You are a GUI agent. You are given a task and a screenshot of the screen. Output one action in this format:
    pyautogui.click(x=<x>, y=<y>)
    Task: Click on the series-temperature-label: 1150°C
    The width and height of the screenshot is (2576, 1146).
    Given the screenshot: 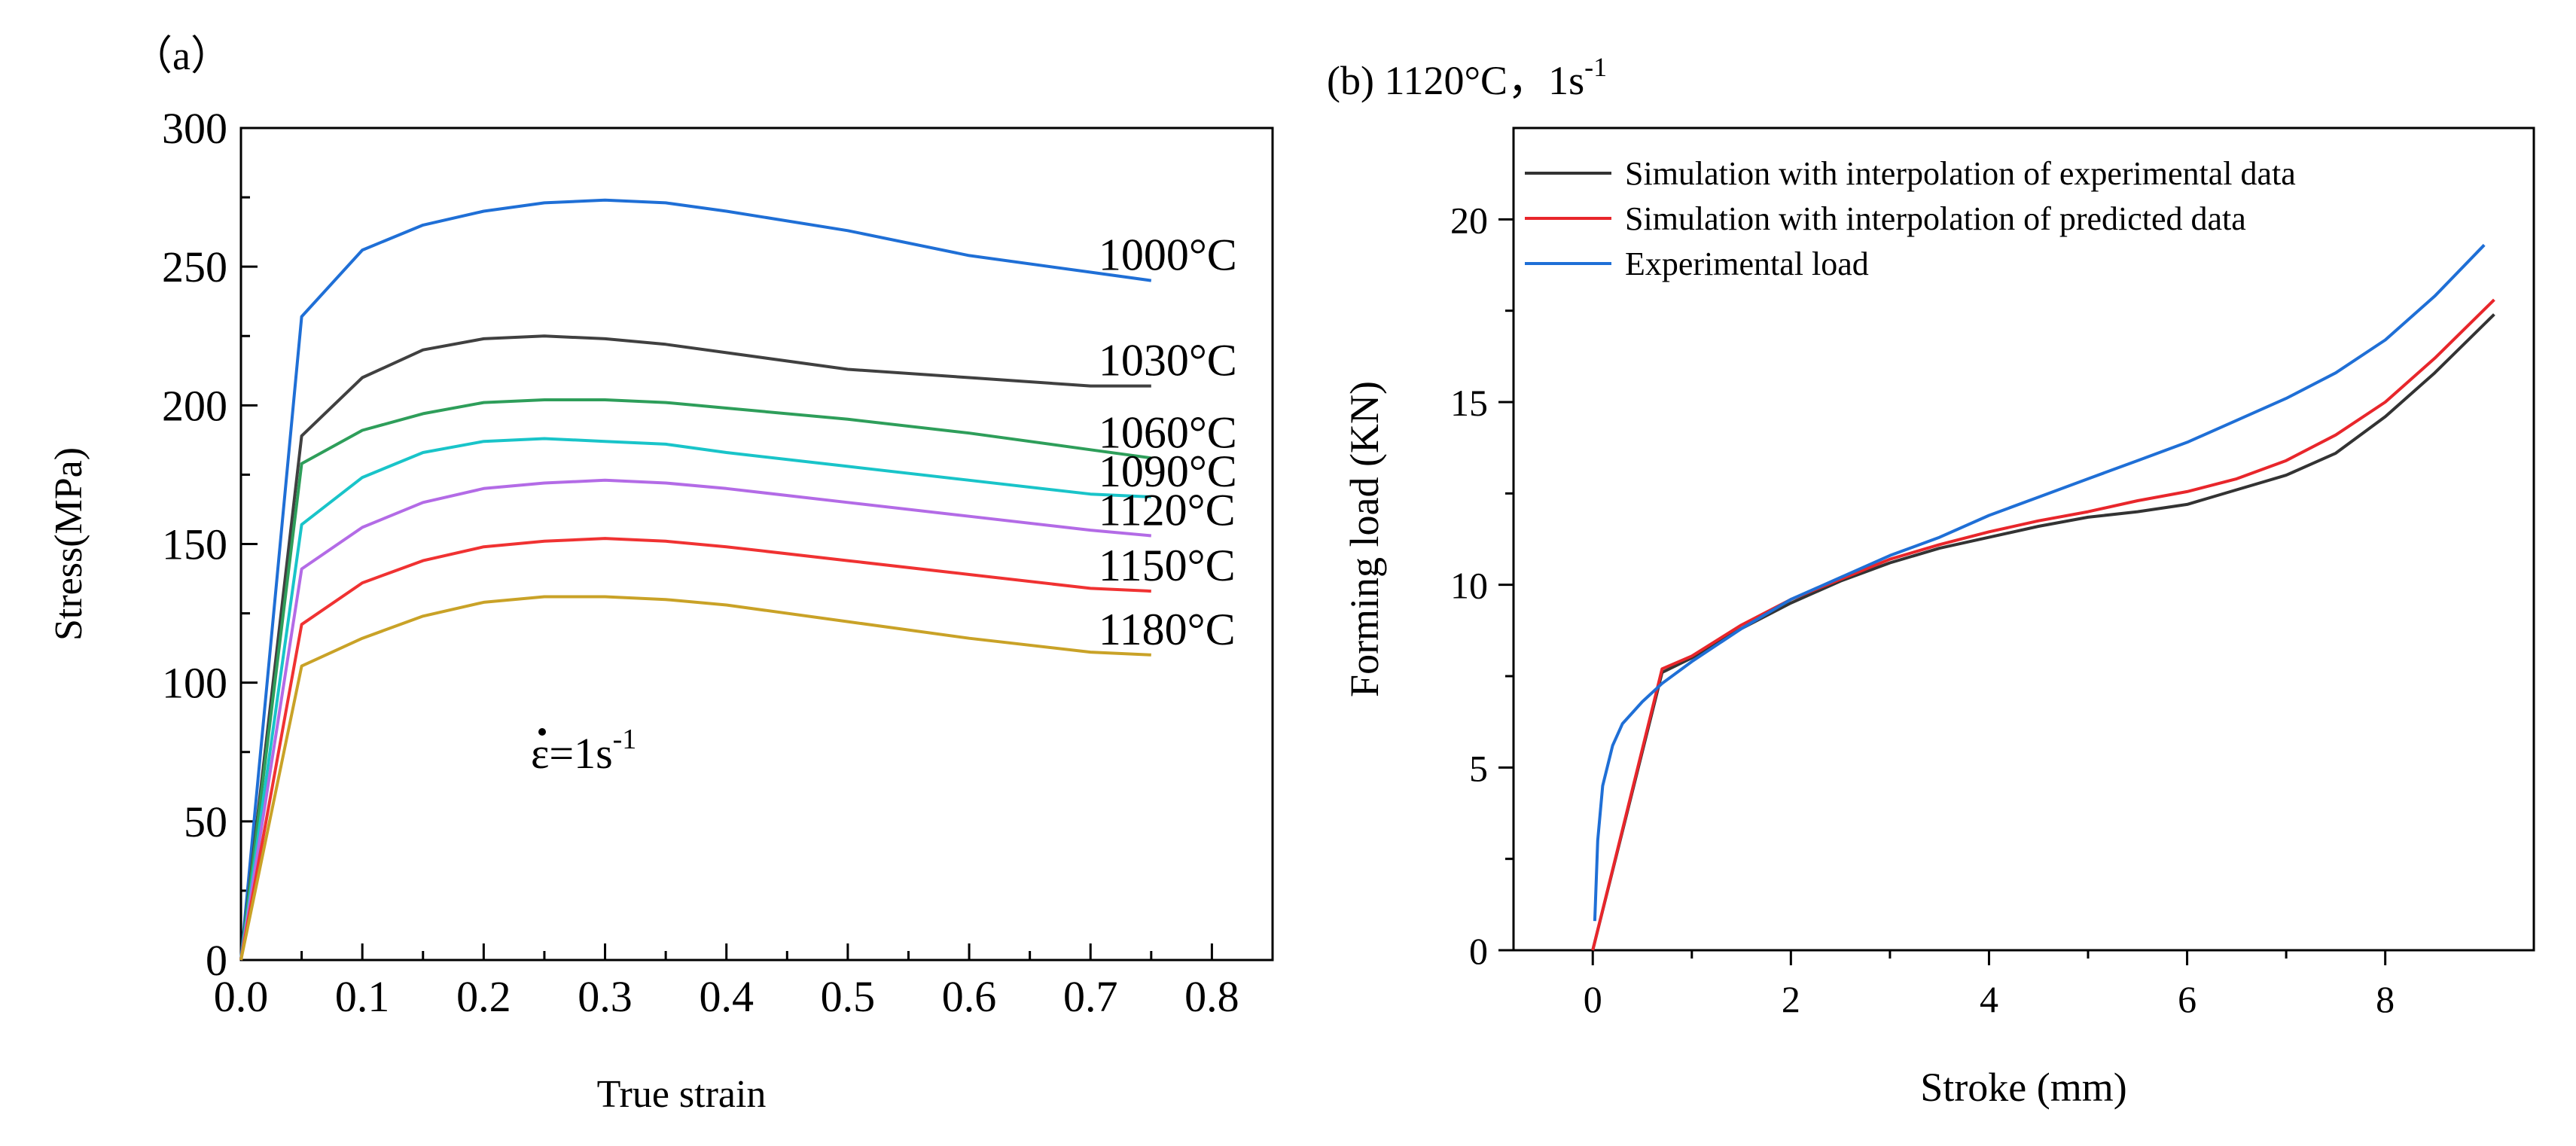 What is the action you would take?
    pyautogui.click(x=1167, y=565)
    